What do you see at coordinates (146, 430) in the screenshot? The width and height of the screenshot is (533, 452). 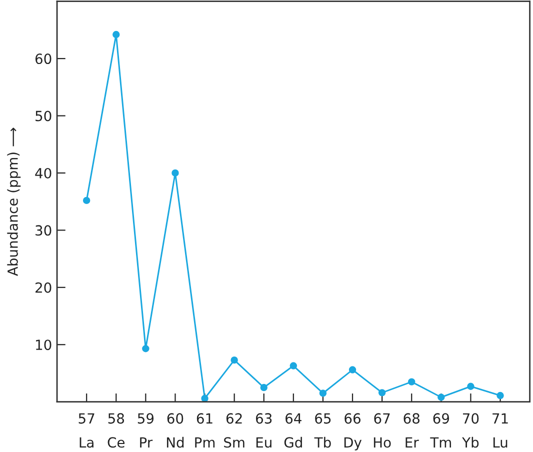 I see `x-tick-label: 59 Pr` at bounding box center [146, 430].